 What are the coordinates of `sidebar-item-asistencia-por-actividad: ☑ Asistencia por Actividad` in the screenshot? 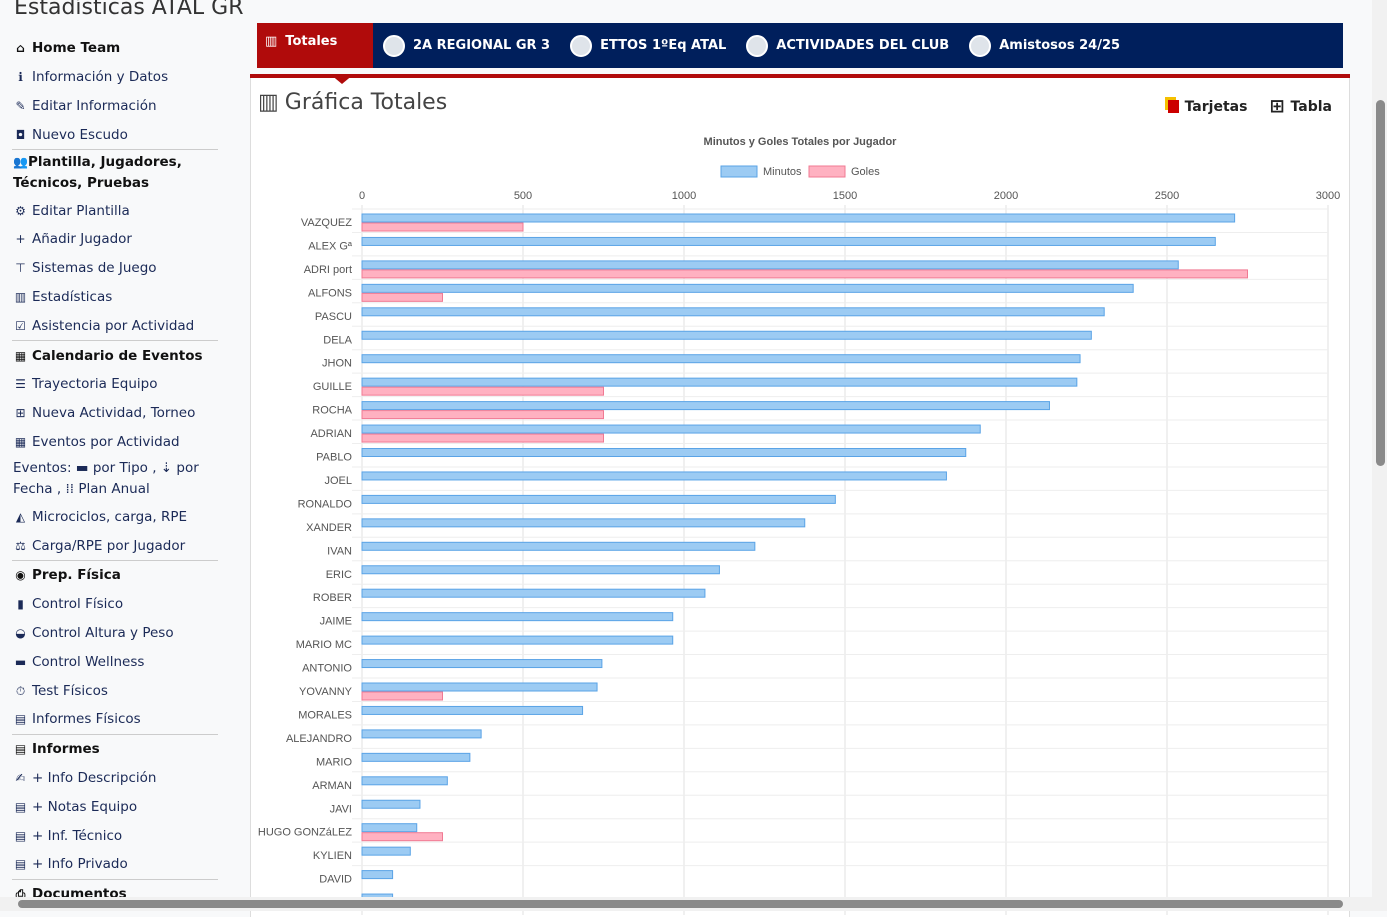 It's located at (114, 325).